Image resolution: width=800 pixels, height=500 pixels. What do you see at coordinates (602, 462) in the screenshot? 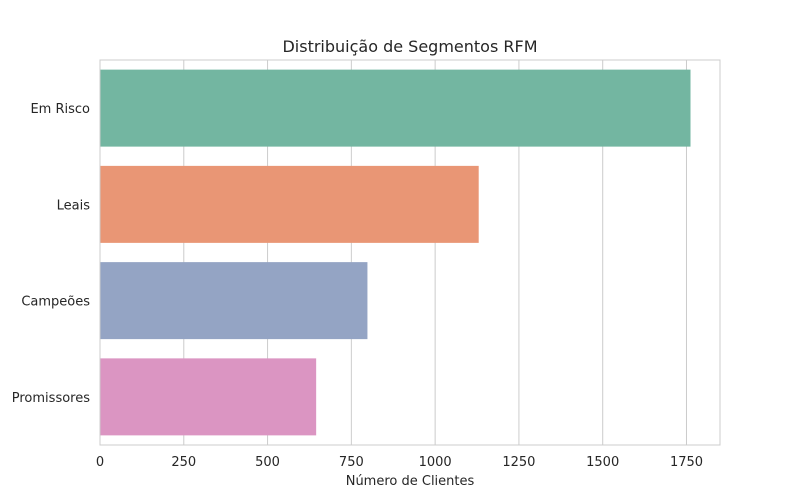
I see `x-tick-label: 1500` at bounding box center [602, 462].